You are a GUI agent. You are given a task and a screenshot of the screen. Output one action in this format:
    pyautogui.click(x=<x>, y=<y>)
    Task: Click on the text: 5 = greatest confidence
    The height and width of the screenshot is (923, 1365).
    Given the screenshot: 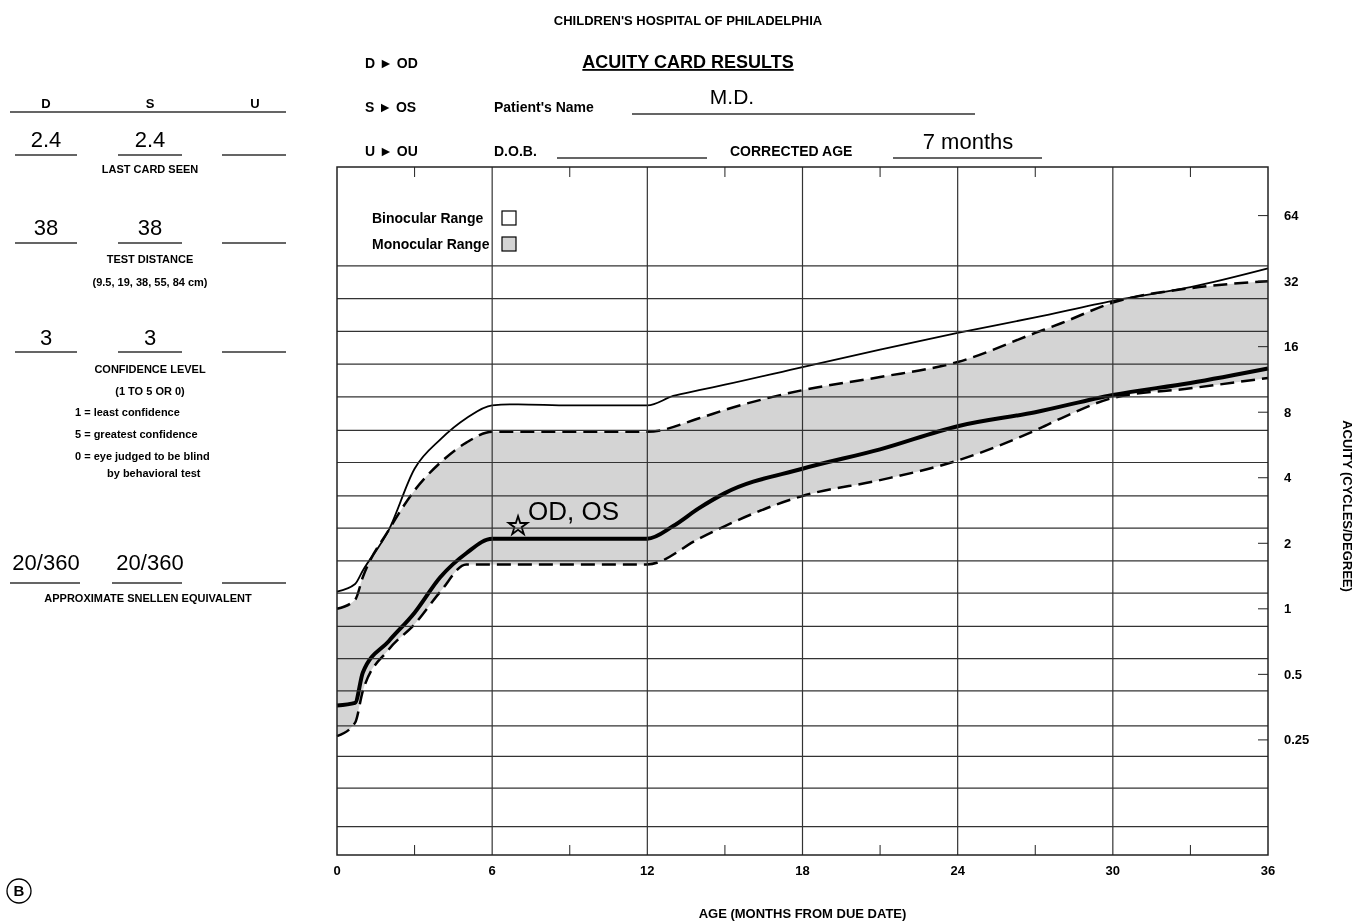 What is the action you would take?
    pyautogui.click(x=136, y=434)
    